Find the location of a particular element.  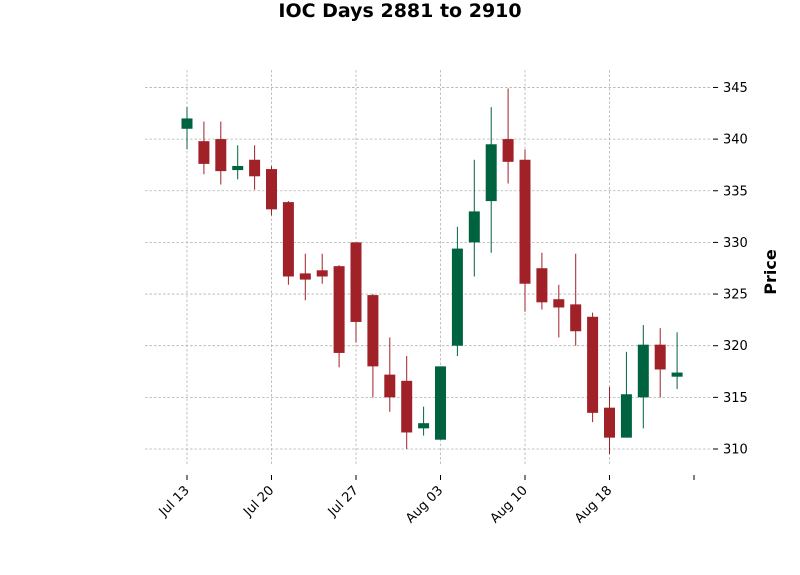

x-tick-label: Jul 27 is located at coordinates (343, 501).